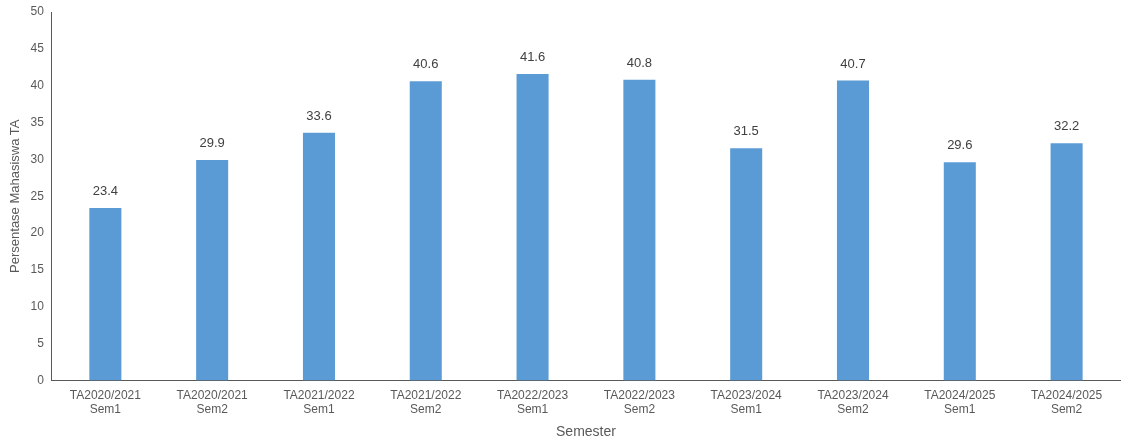 This screenshot has height=445, width=1126. What do you see at coordinates (319, 115) in the screenshot?
I see `data-label: 33.6` at bounding box center [319, 115].